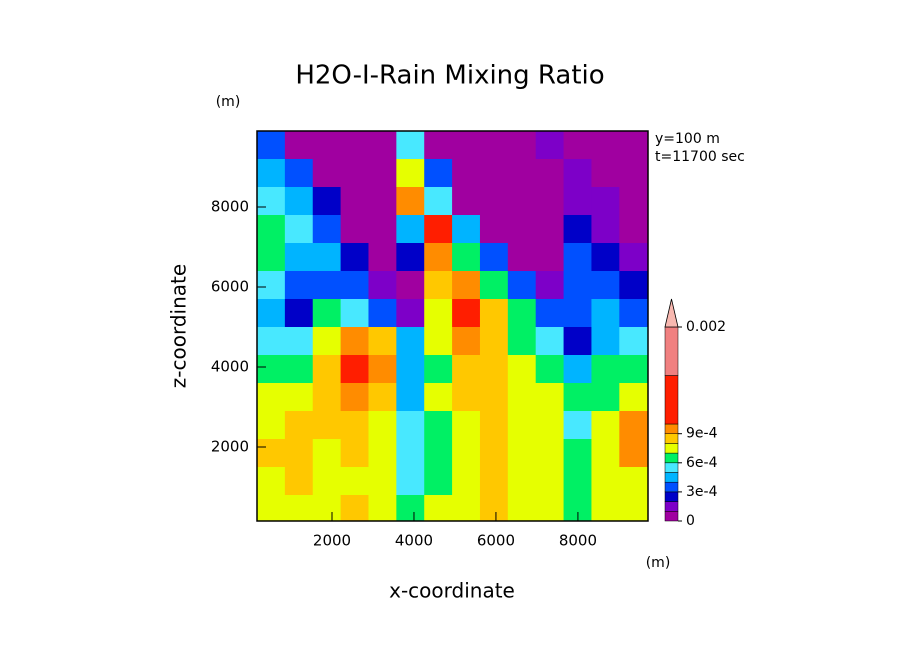 This screenshot has width=904, height=658. I want to click on y-tick-label: 6000, so click(230, 287).